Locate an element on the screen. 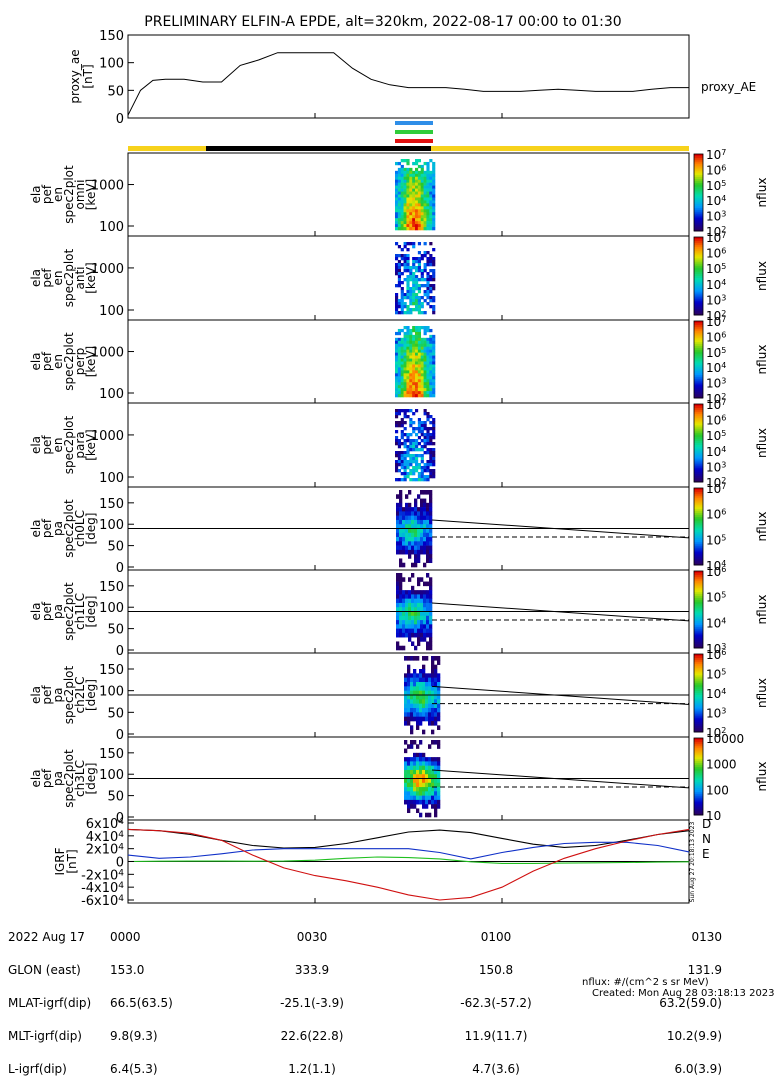 The width and height of the screenshot is (775, 1086). colorbar-label: nflux is located at coordinates (762, 443).